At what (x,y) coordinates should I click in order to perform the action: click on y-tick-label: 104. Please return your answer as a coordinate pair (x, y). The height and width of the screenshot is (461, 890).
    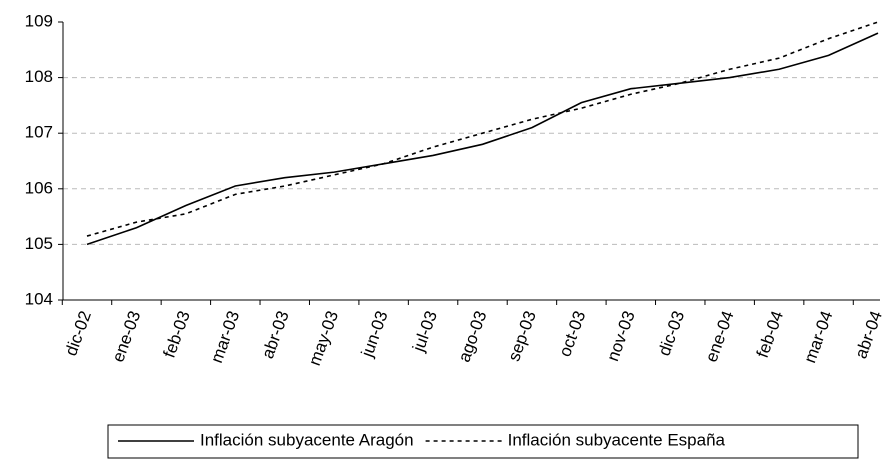
    Looking at the image, I should click on (39, 298).